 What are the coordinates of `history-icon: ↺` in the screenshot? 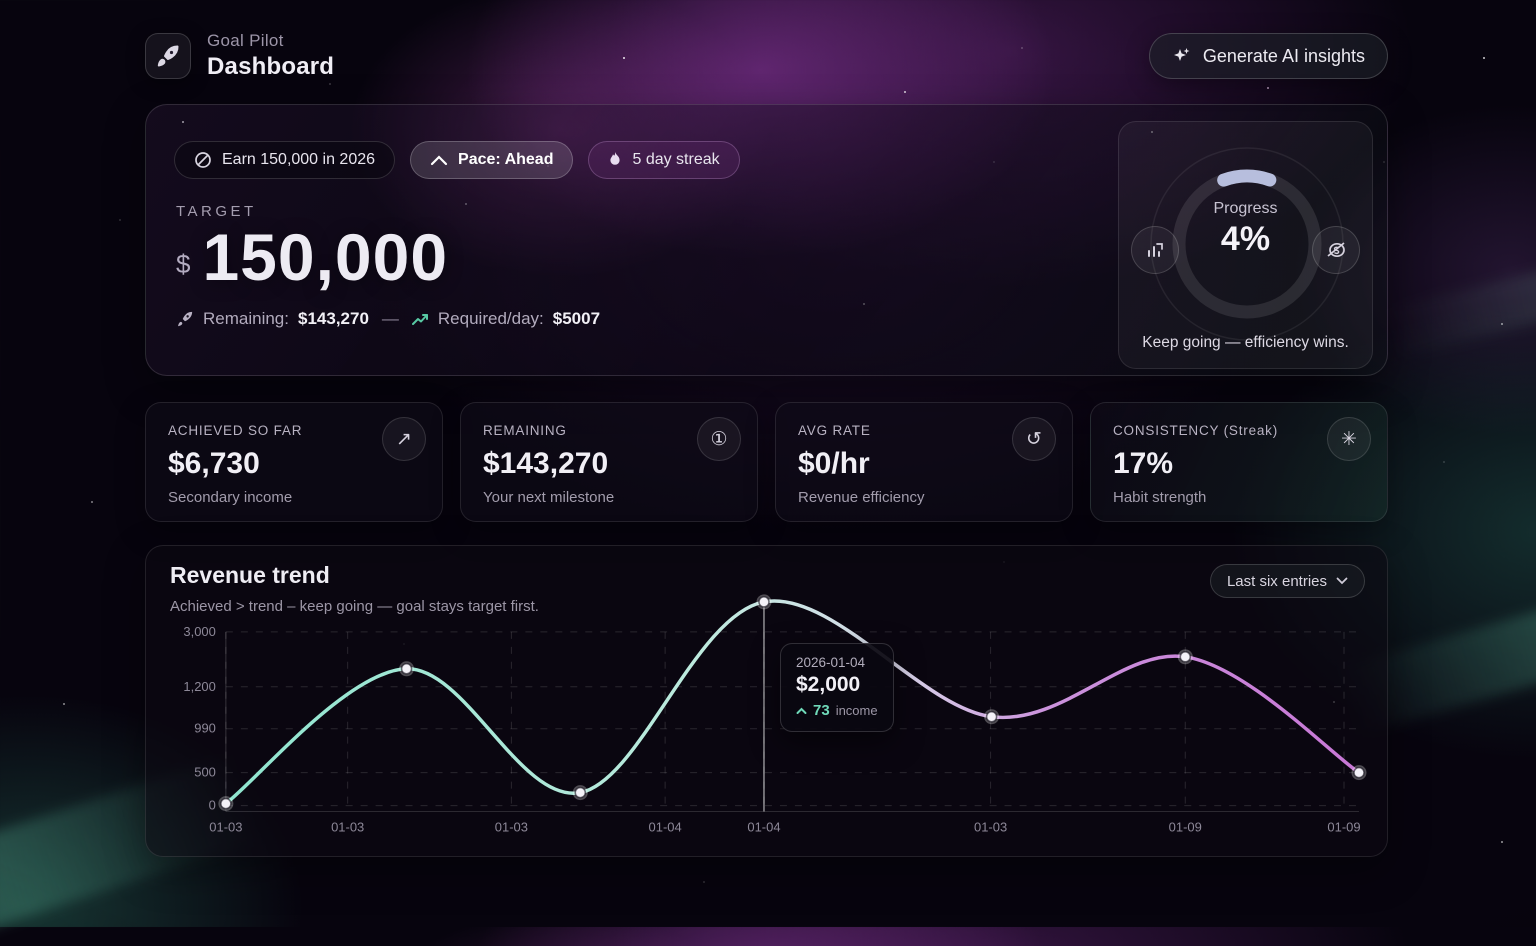 It's located at (1034, 439).